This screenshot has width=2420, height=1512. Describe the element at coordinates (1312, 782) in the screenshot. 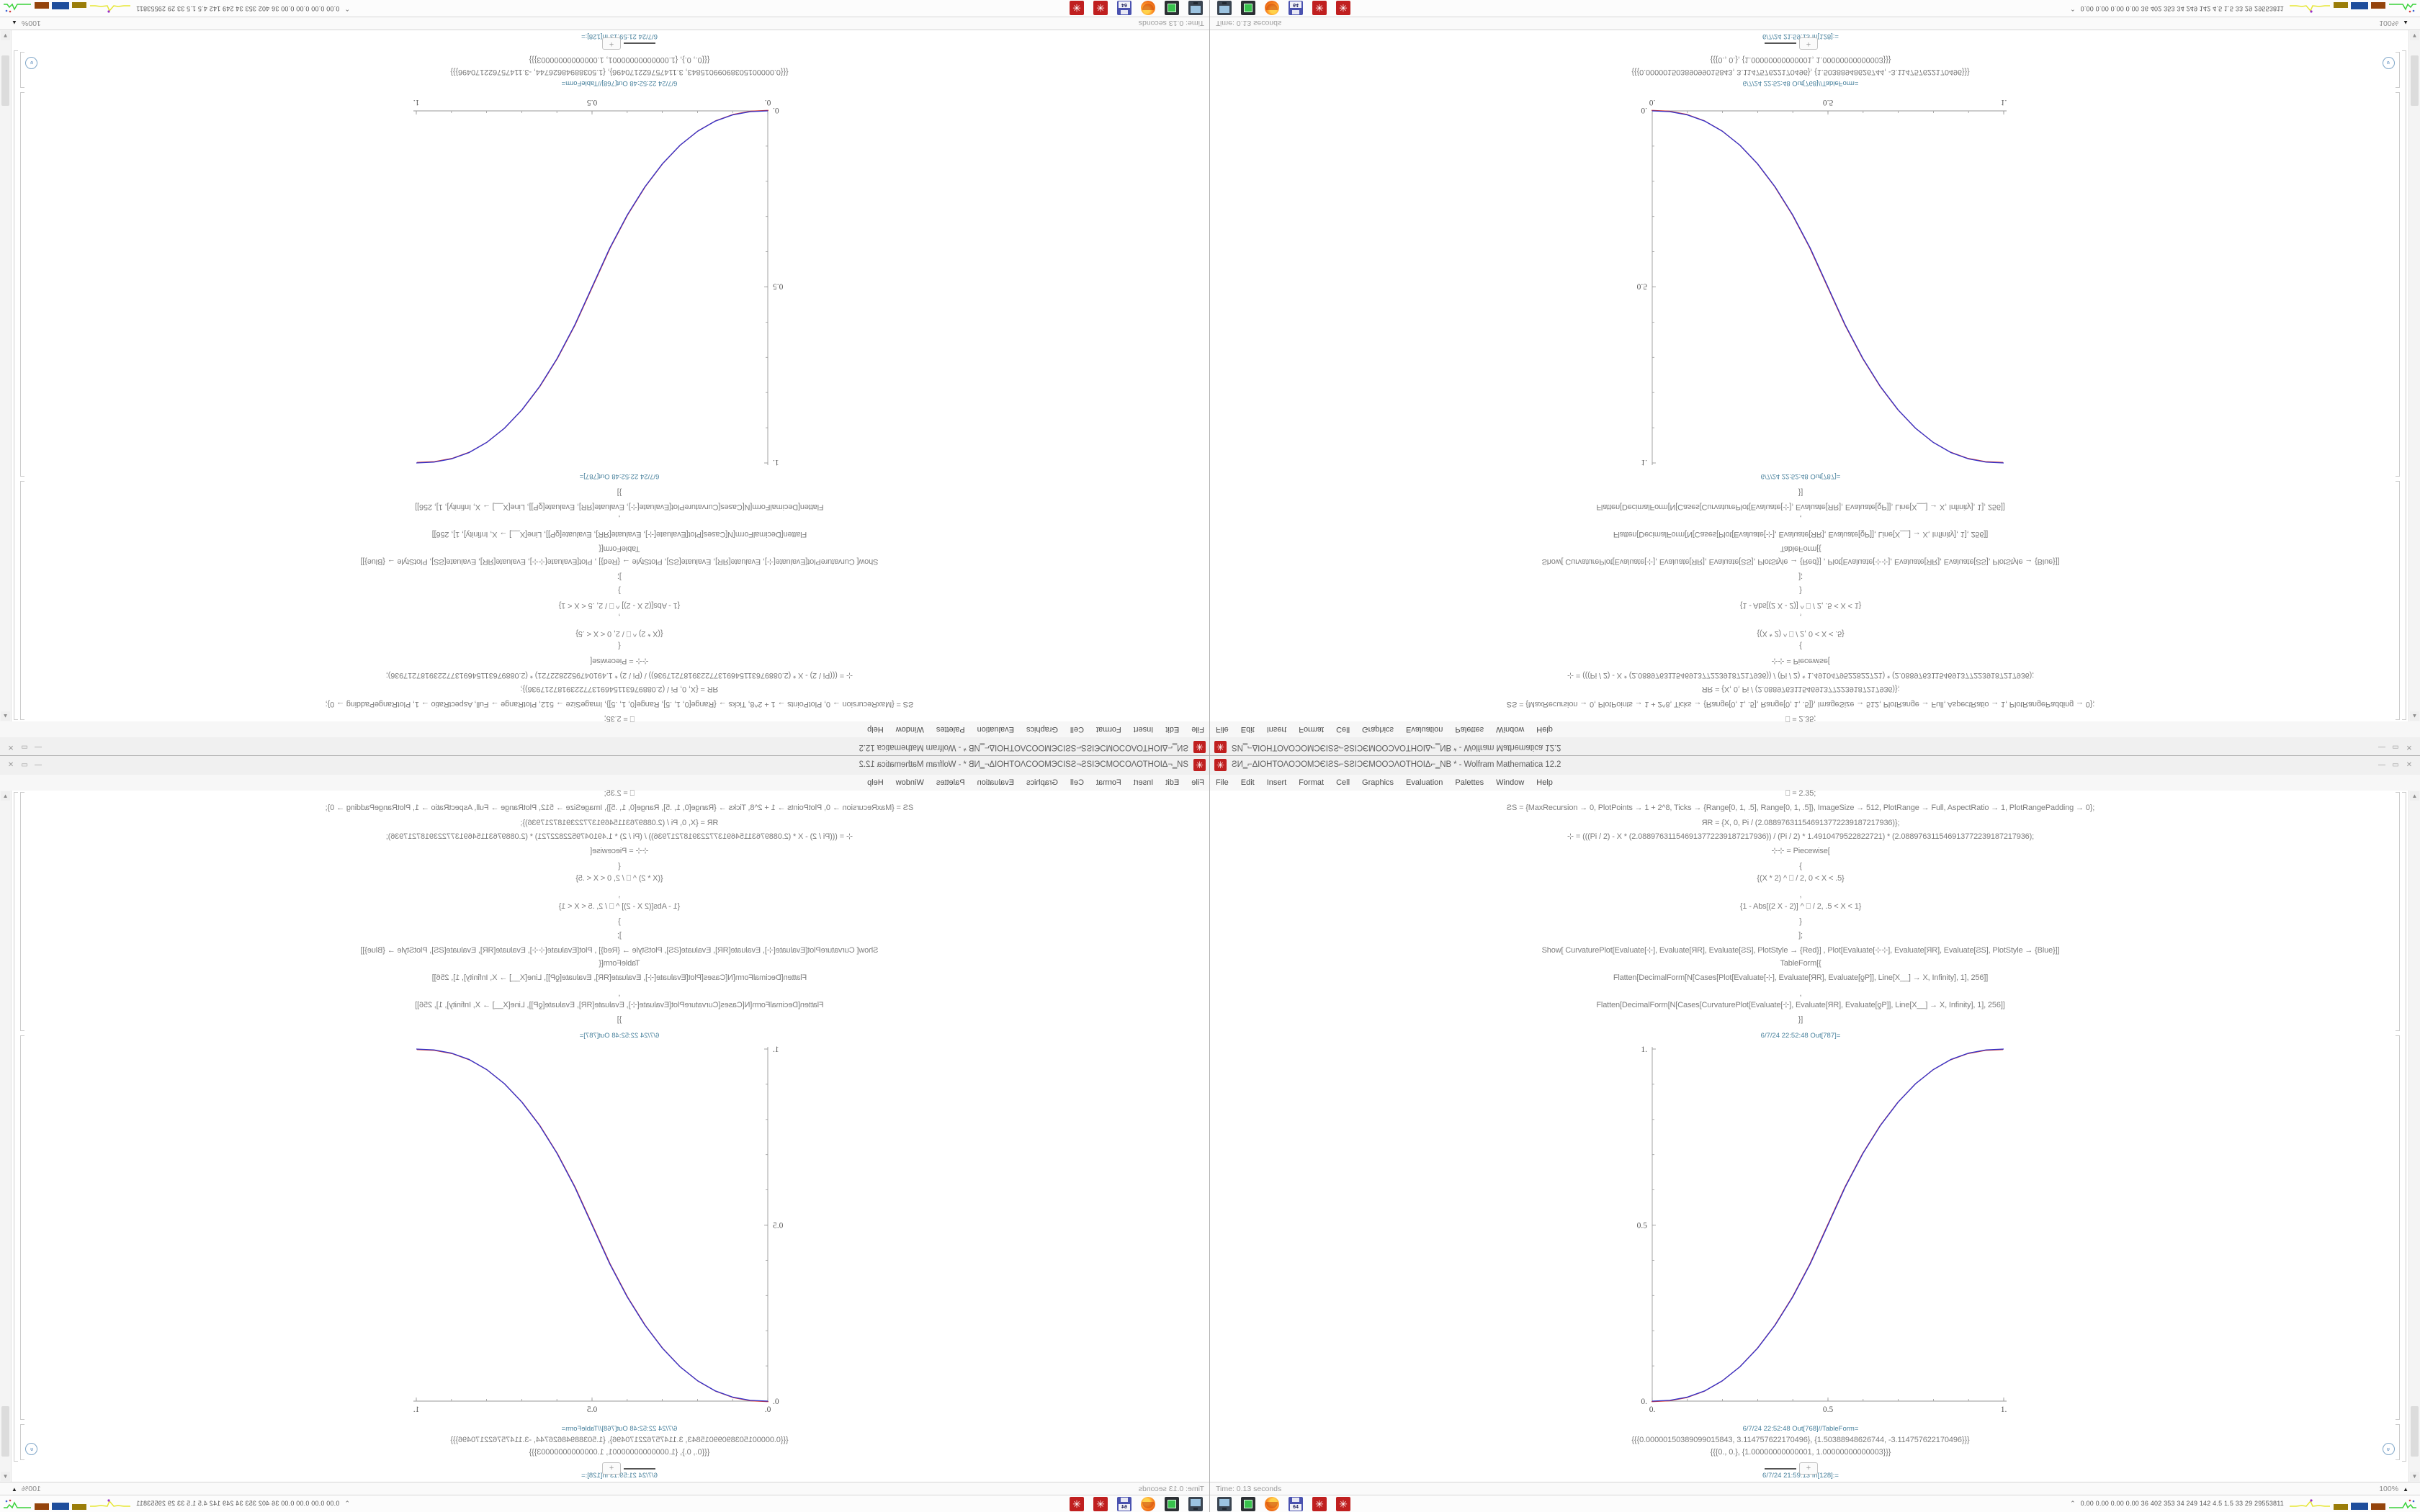

I see `menu-item-format: Format` at that location.